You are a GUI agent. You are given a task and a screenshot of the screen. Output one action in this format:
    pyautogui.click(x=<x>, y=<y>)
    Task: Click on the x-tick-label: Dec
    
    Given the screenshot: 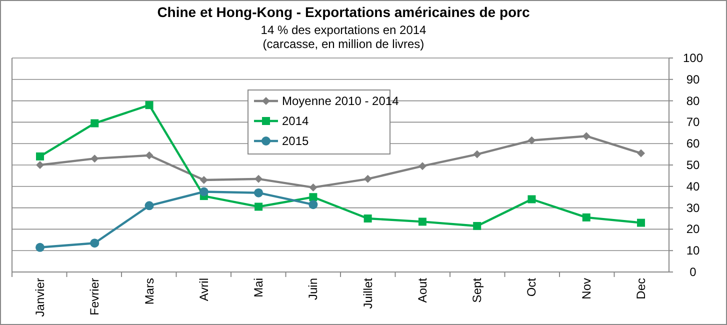 What is the action you would take?
    pyautogui.click(x=641, y=289)
    